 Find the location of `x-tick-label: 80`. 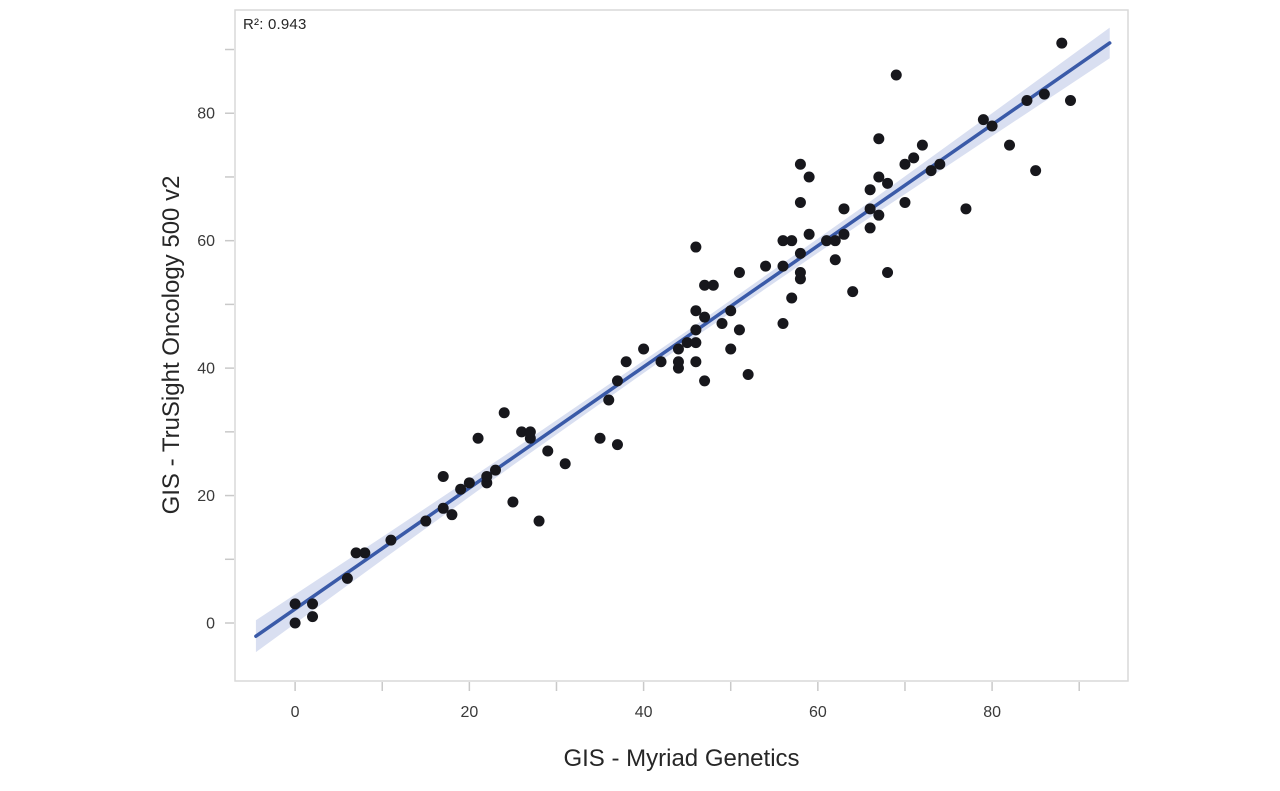

x-tick-label: 80 is located at coordinates (992, 712).